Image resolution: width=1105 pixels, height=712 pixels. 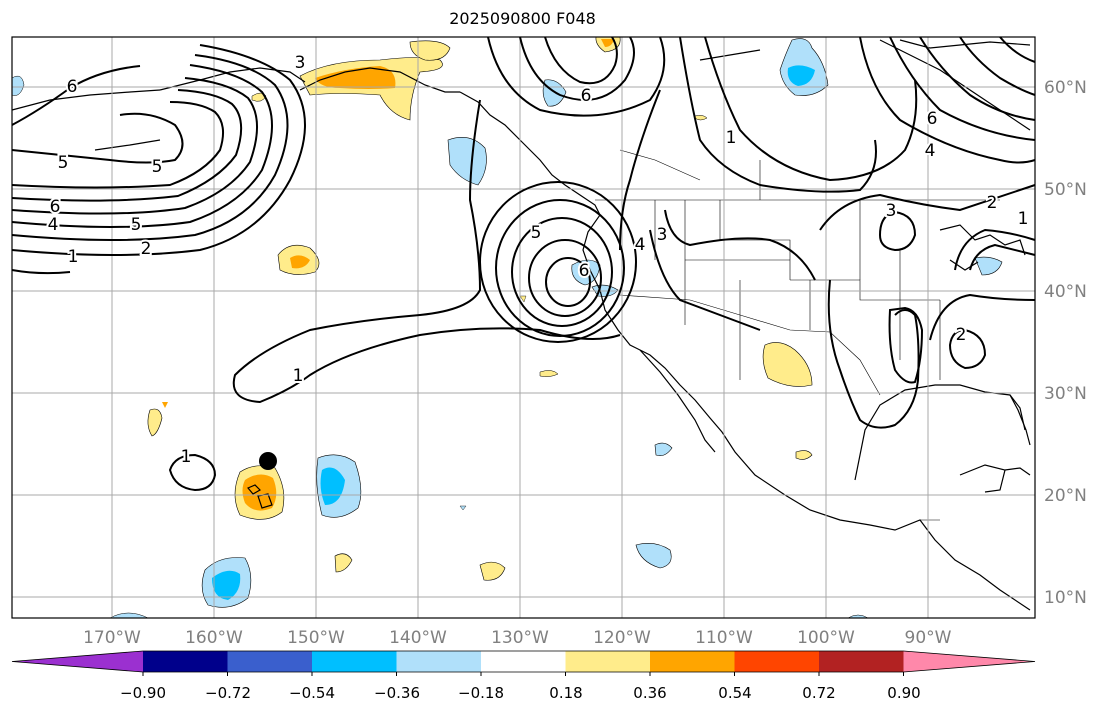 I want to click on lon-label: 160°W, so click(x=214, y=638).